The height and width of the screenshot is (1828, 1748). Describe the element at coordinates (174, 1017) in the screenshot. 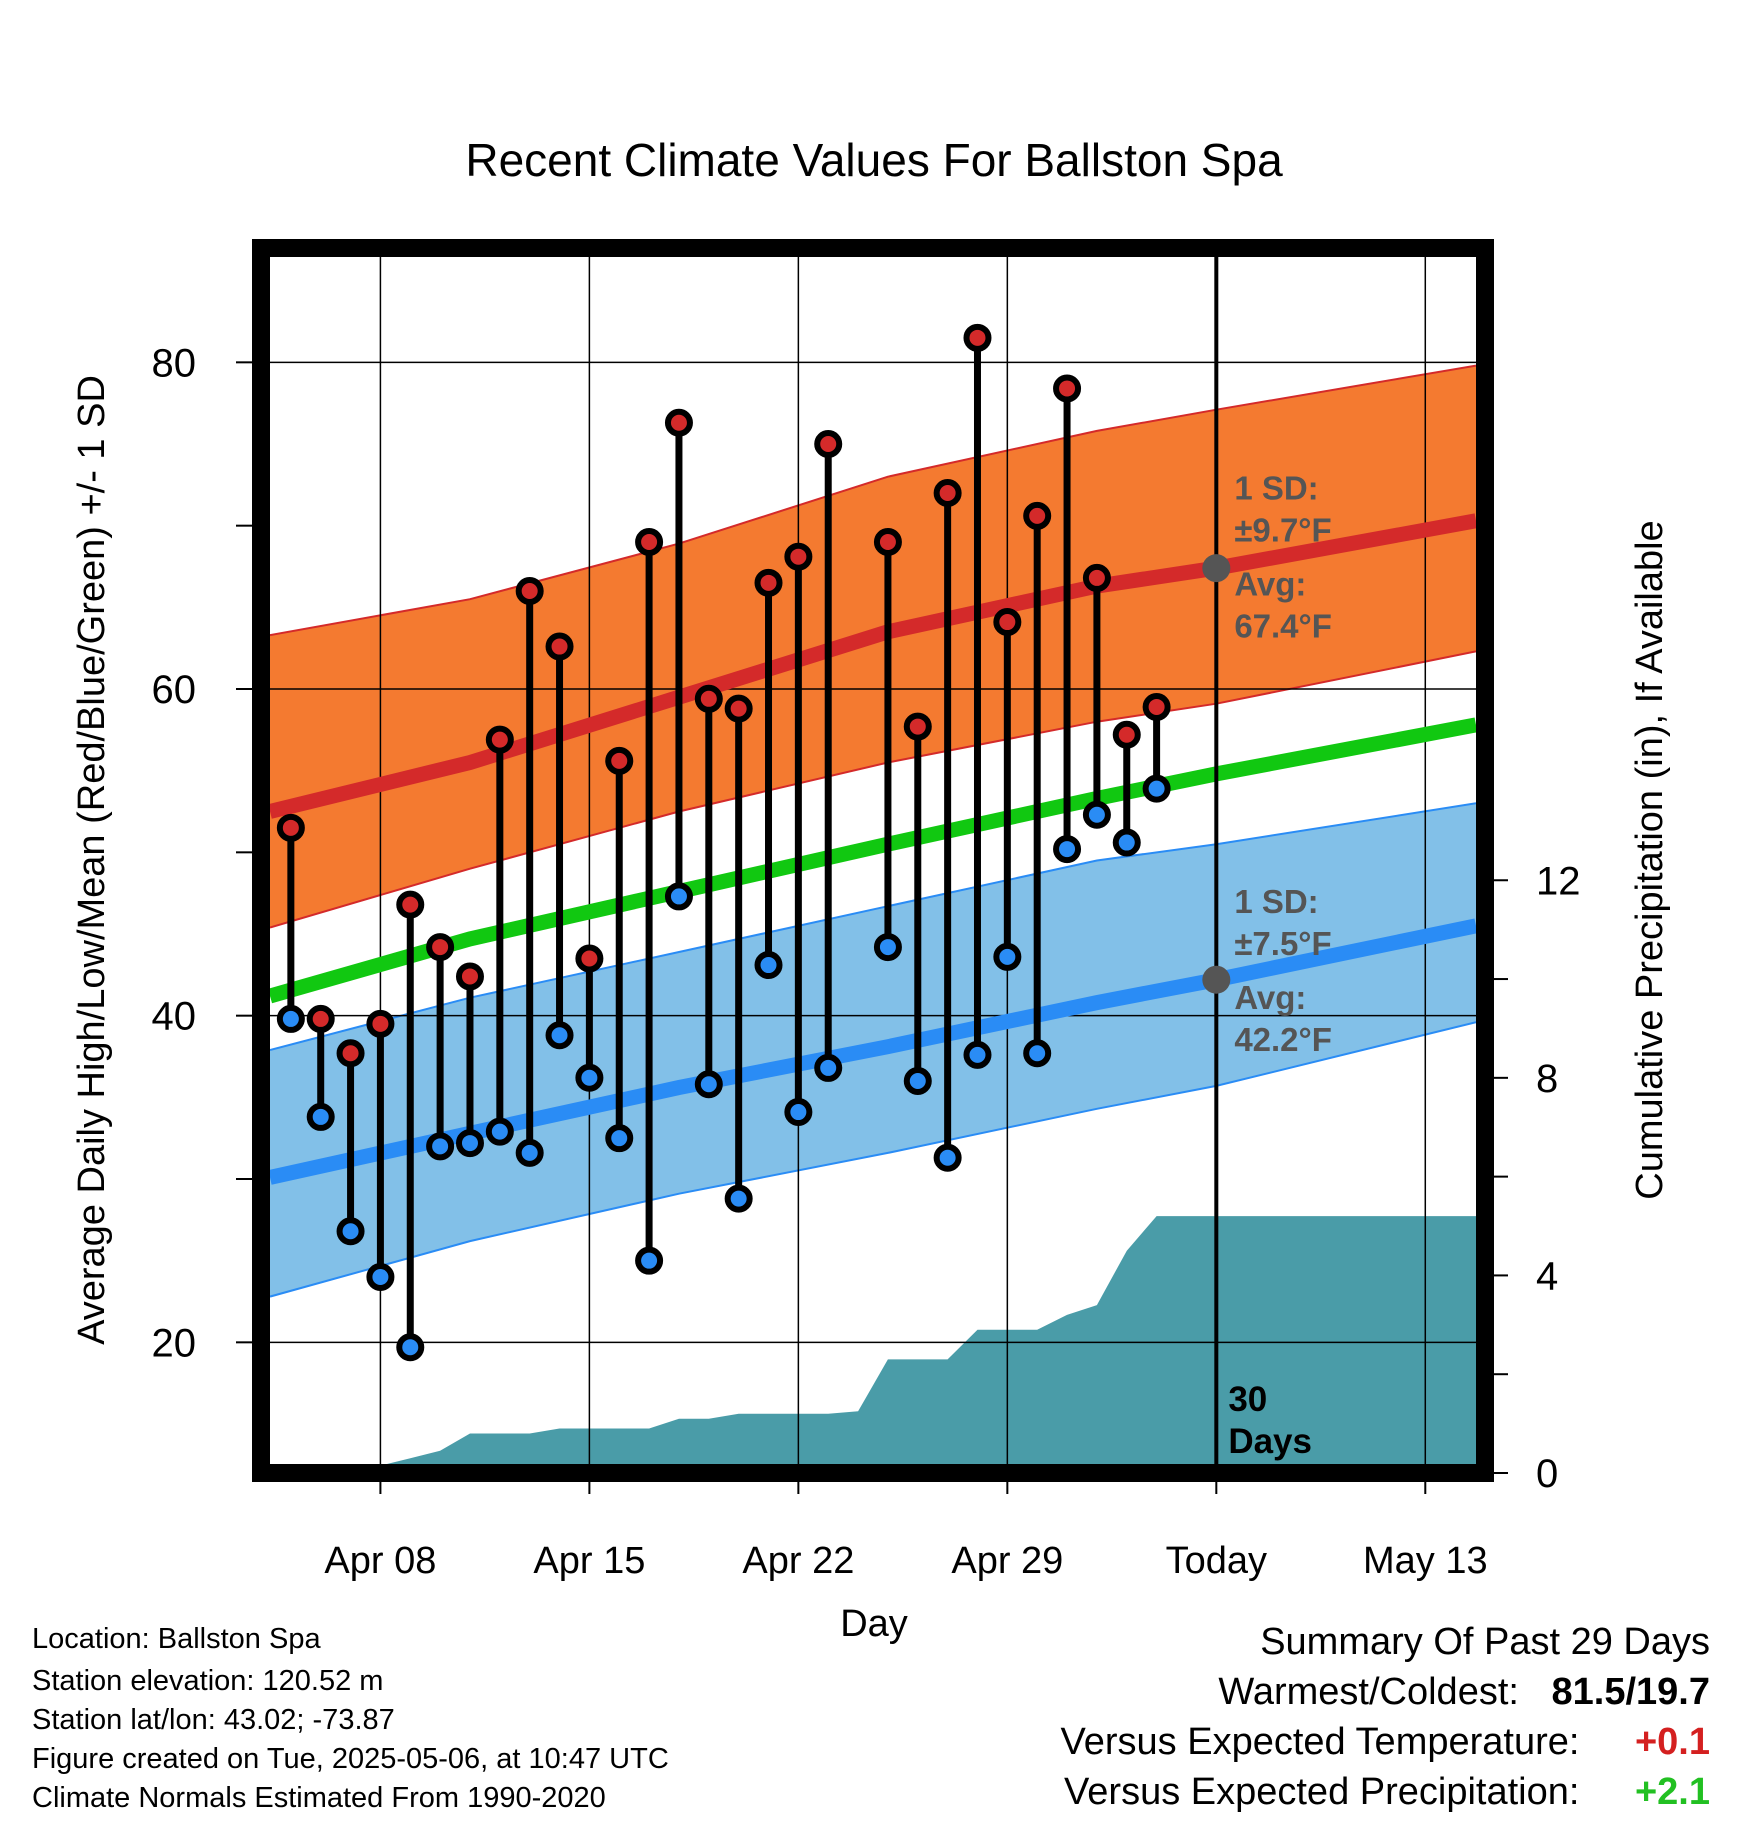

I see `y-tick-label-left: 40` at that location.